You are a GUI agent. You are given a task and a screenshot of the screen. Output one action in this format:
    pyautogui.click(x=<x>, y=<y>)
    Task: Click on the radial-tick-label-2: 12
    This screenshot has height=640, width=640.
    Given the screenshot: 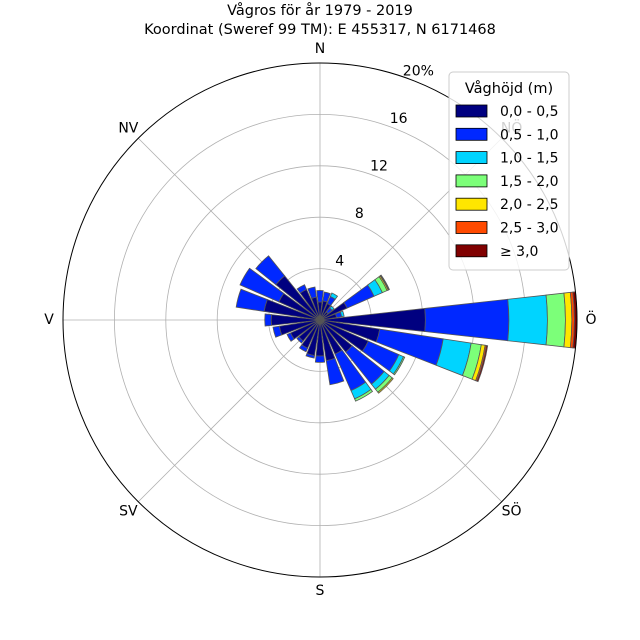 What is the action you would take?
    pyautogui.click(x=379, y=167)
    